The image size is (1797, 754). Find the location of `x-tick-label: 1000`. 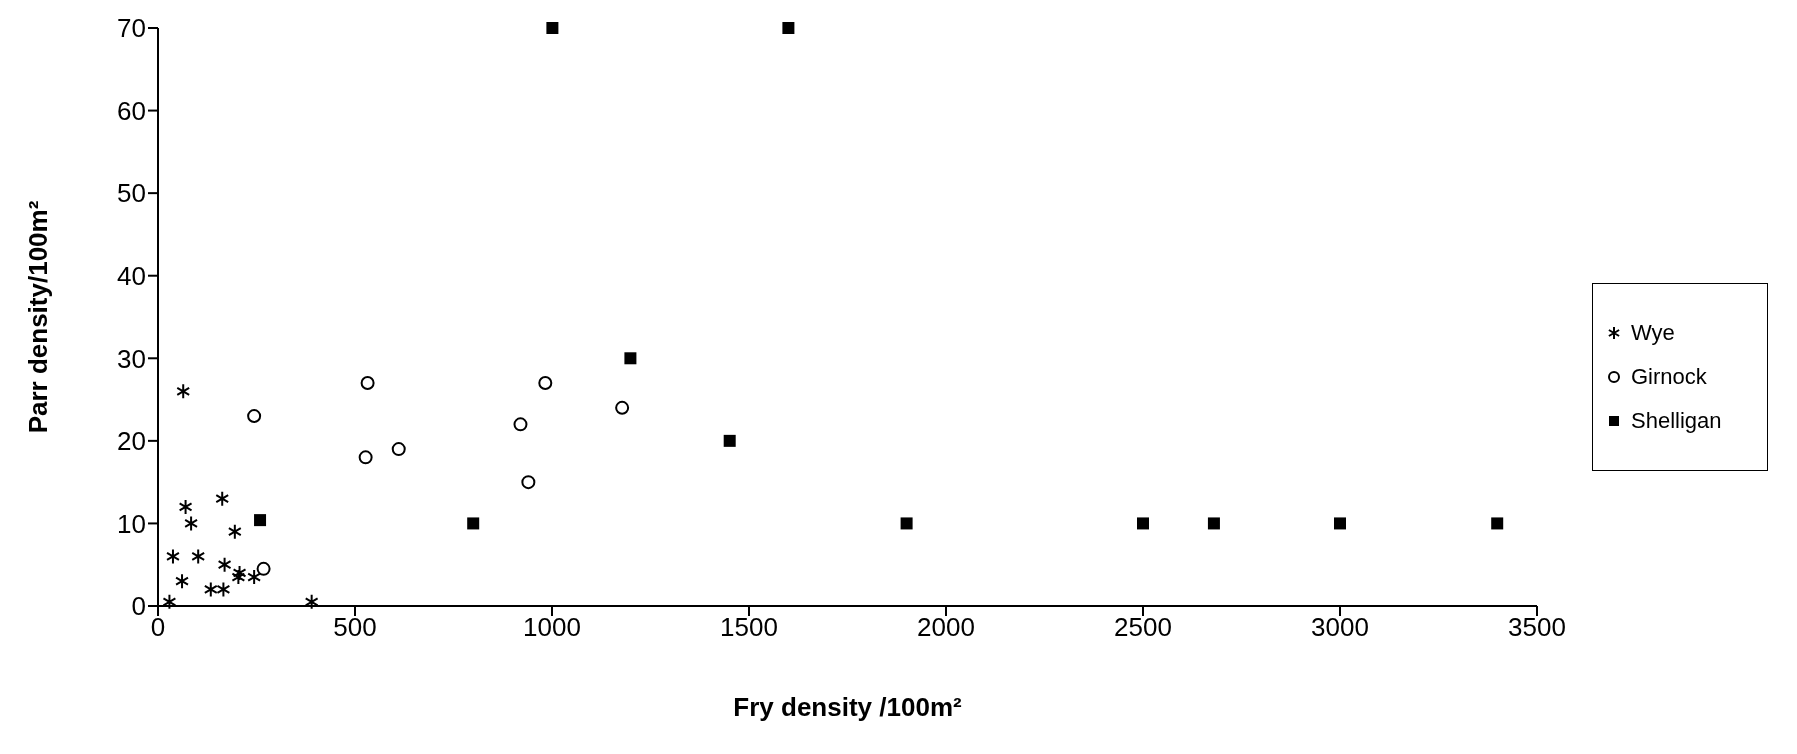

x-tick-label: 1000 is located at coordinates (552, 627).